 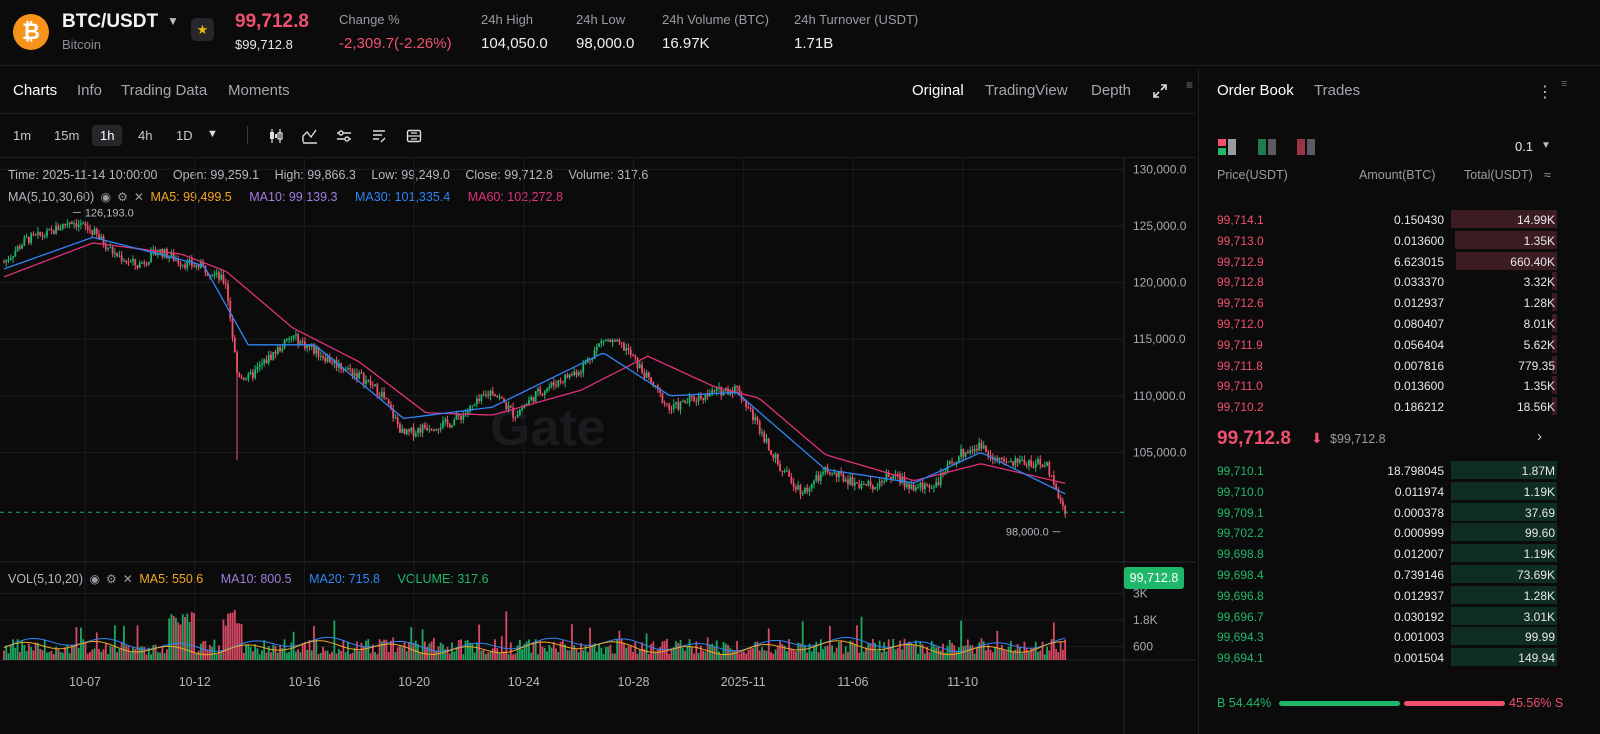 I want to click on both-sides-view-icon, so click(x=1227, y=147).